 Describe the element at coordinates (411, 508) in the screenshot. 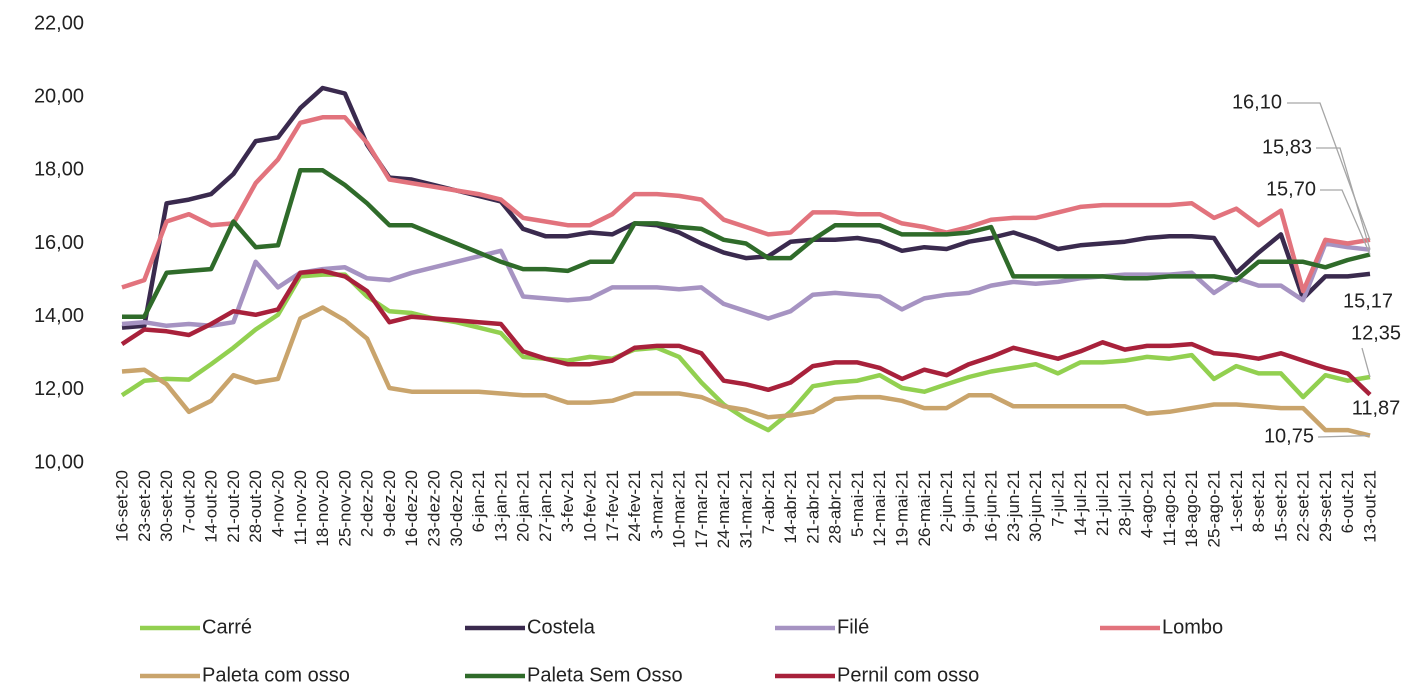

I see `x-tick-label: 16-dez-20` at that location.